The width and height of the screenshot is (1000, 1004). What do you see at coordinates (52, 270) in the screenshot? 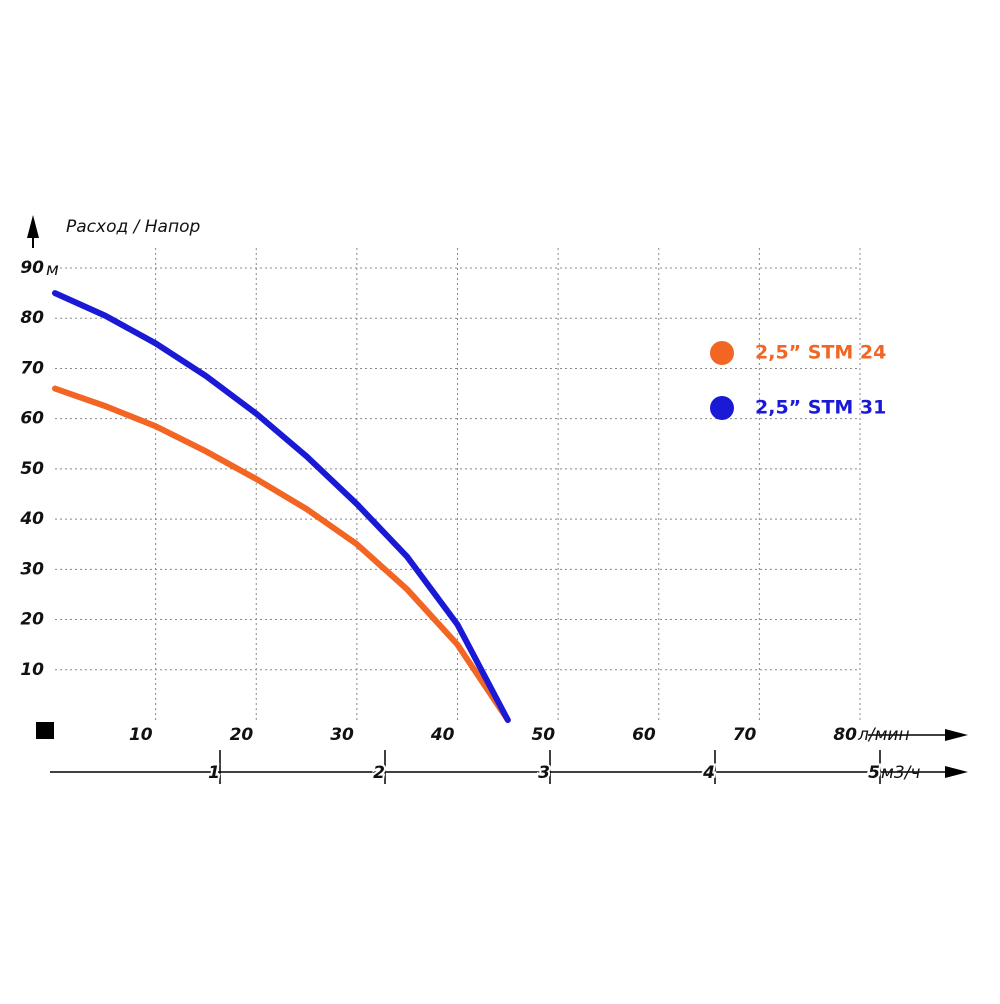
I see `y-unit: м` at bounding box center [52, 270].